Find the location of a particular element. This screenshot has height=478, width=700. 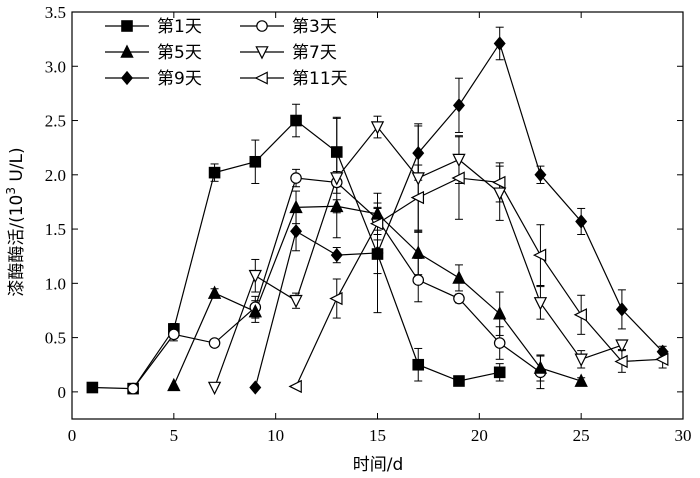

x-axis-title: 时间/d is located at coordinates (378, 465).